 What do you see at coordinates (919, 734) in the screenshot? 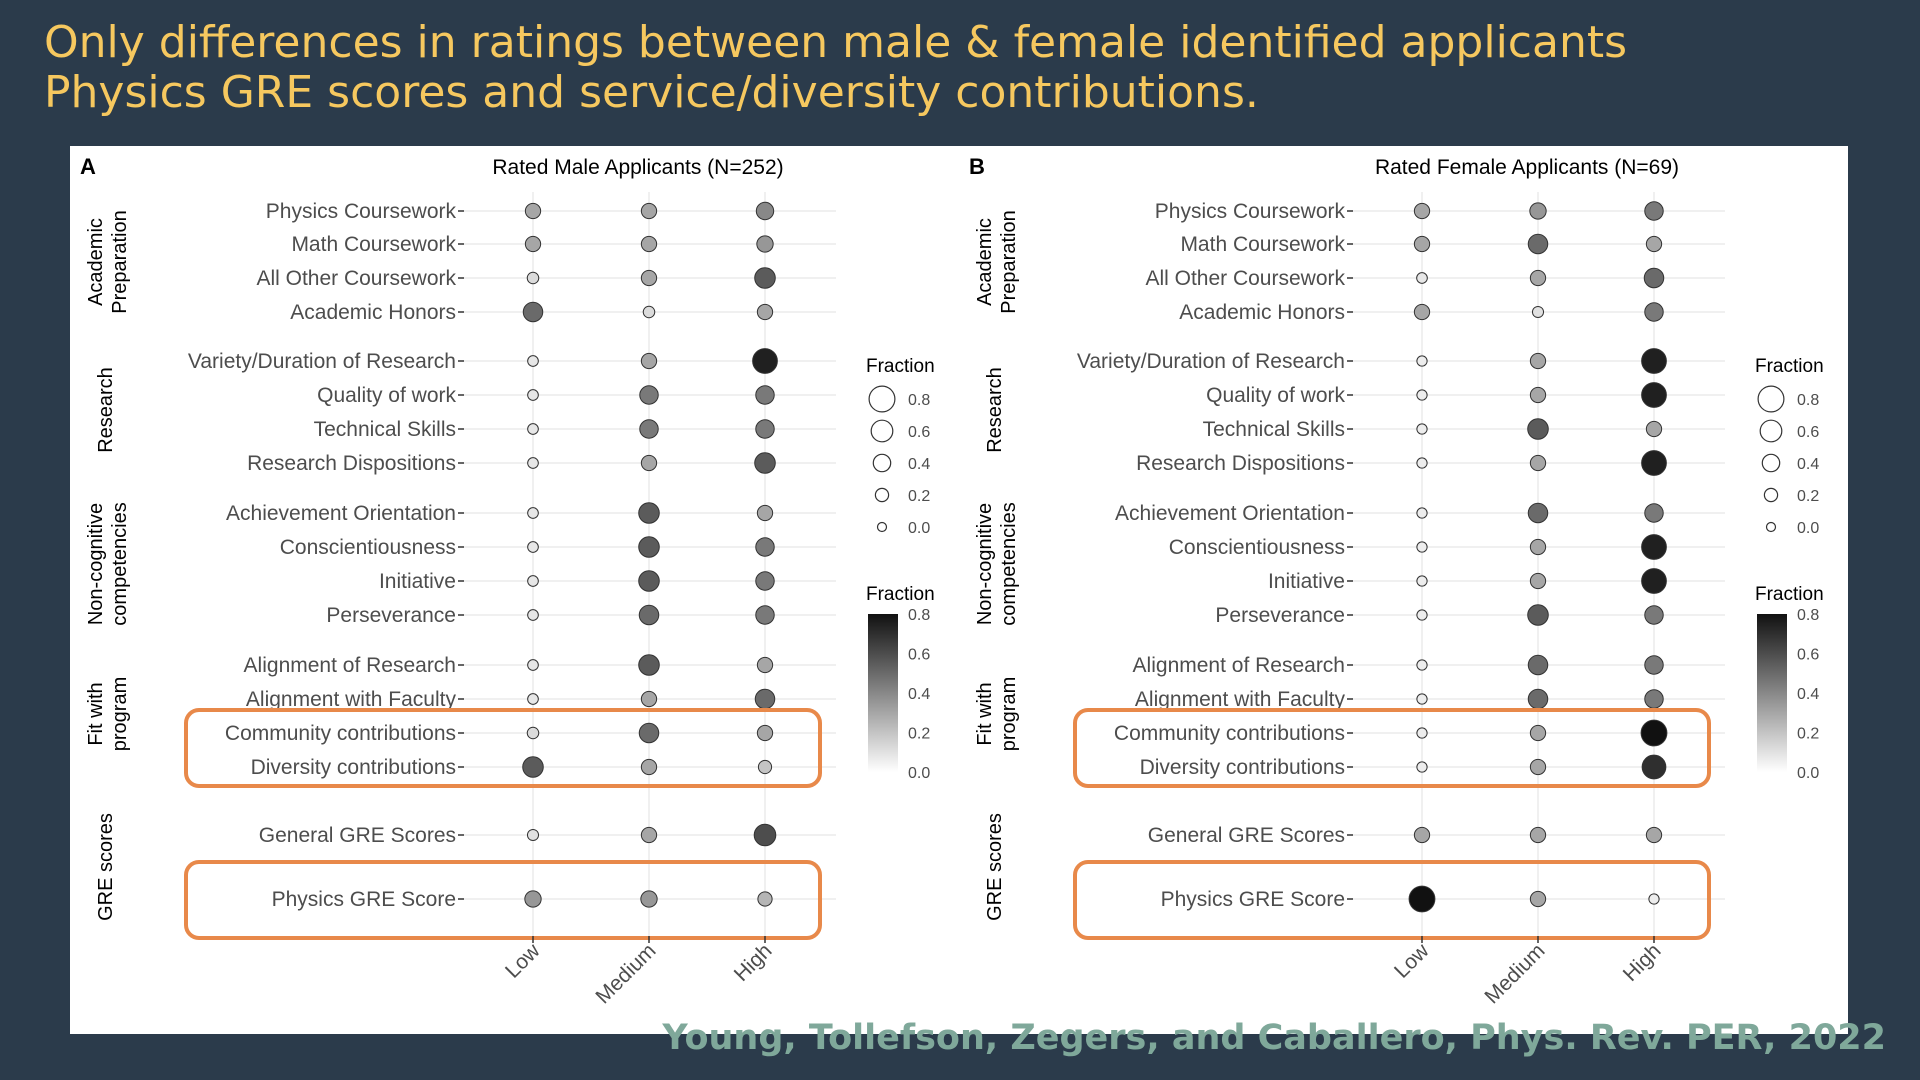
I see `panel-a-color-legend-label: 0.2` at bounding box center [919, 734].